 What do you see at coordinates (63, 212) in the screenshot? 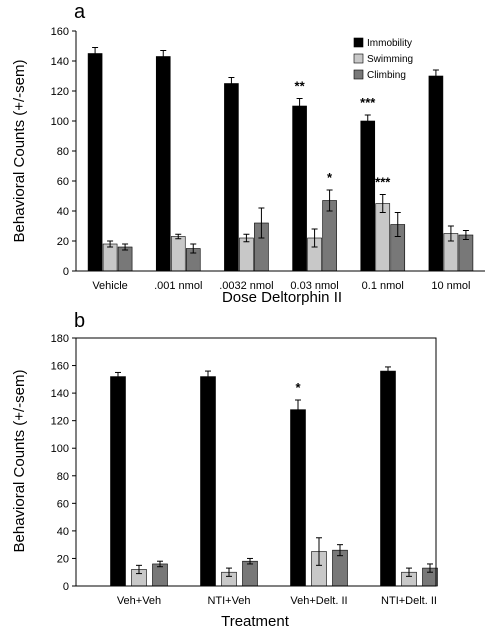
I see `c0-y-tick-label-40: 40` at bounding box center [63, 212].